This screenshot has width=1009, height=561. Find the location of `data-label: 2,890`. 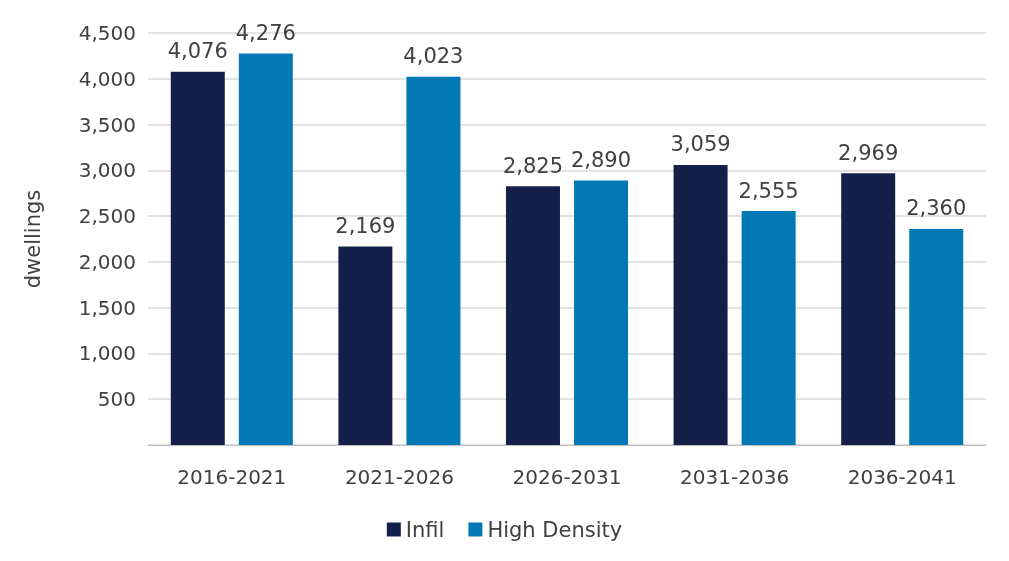

data-label: 2,890 is located at coordinates (601, 159).